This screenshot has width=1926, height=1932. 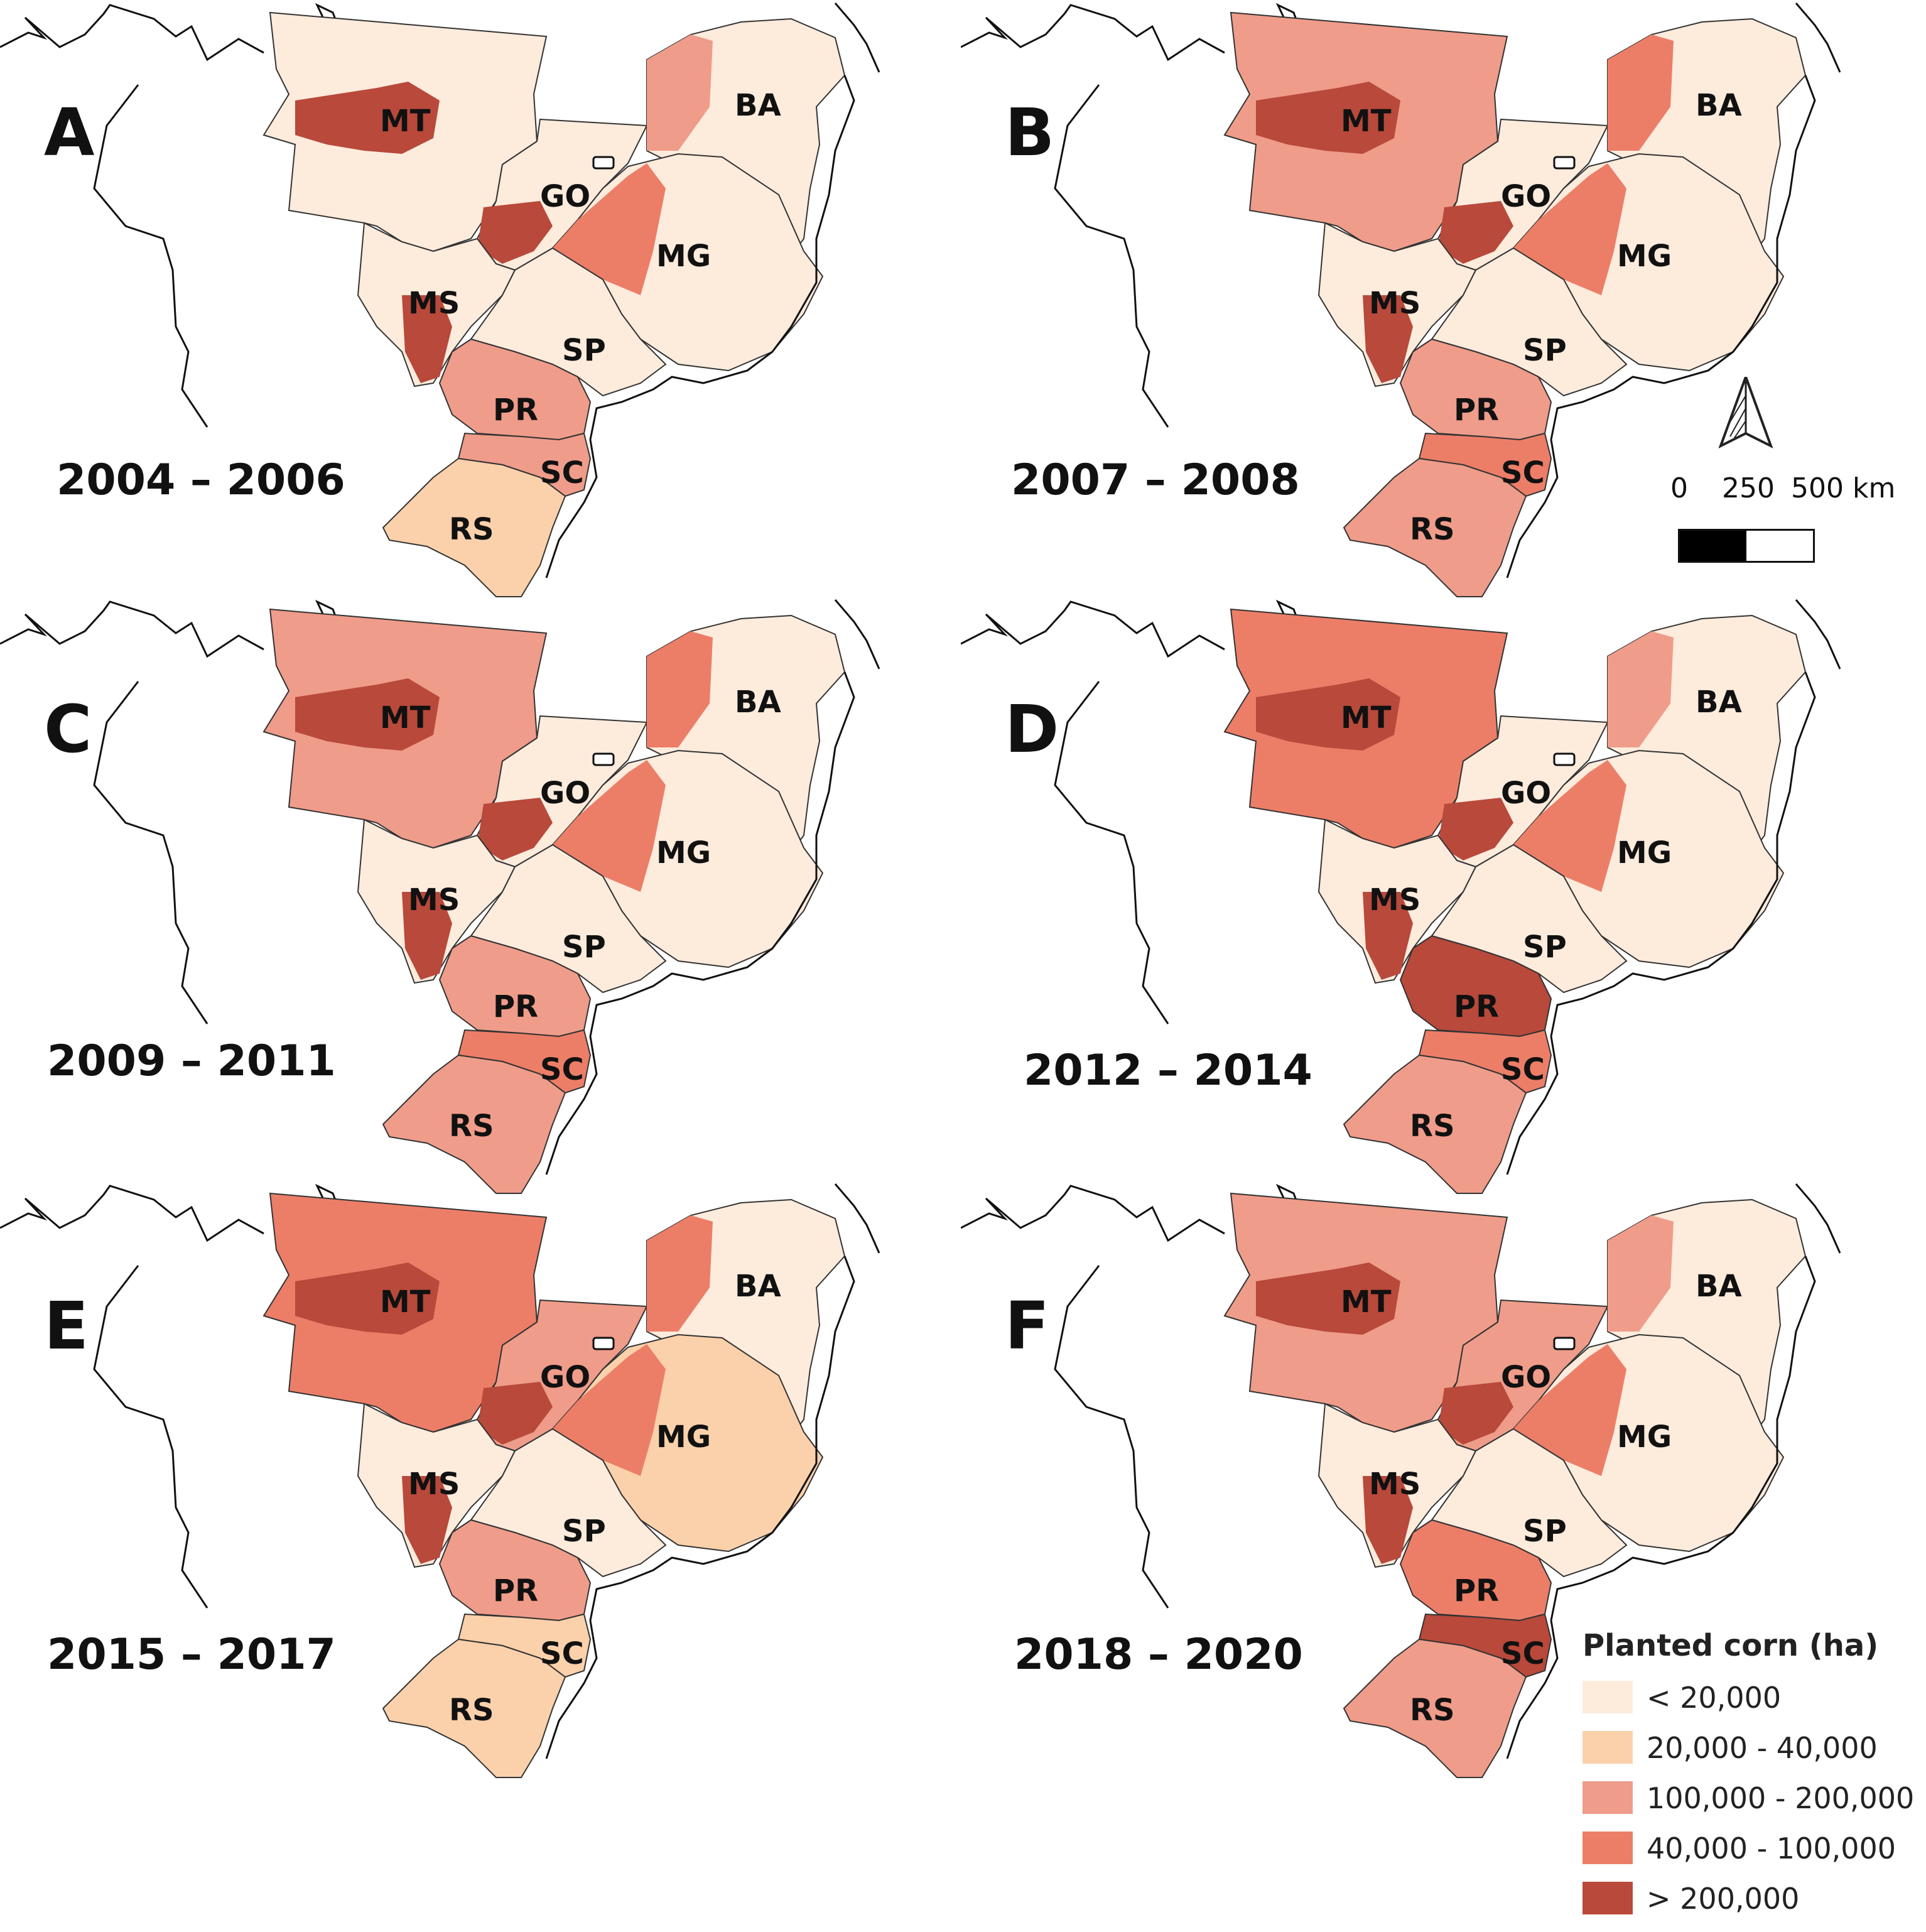 What do you see at coordinates (1158, 1655) in the screenshot?
I see `period-label: 2018 – 2020` at bounding box center [1158, 1655].